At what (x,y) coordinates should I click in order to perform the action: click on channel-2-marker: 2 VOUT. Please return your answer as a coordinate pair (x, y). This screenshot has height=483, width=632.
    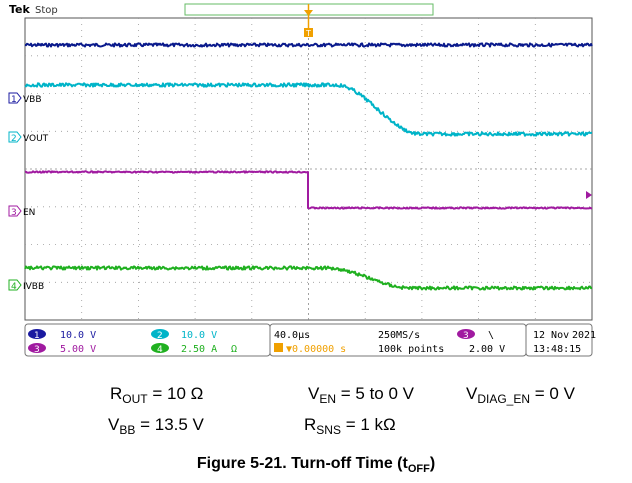
    Looking at the image, I should click on (28, 137).